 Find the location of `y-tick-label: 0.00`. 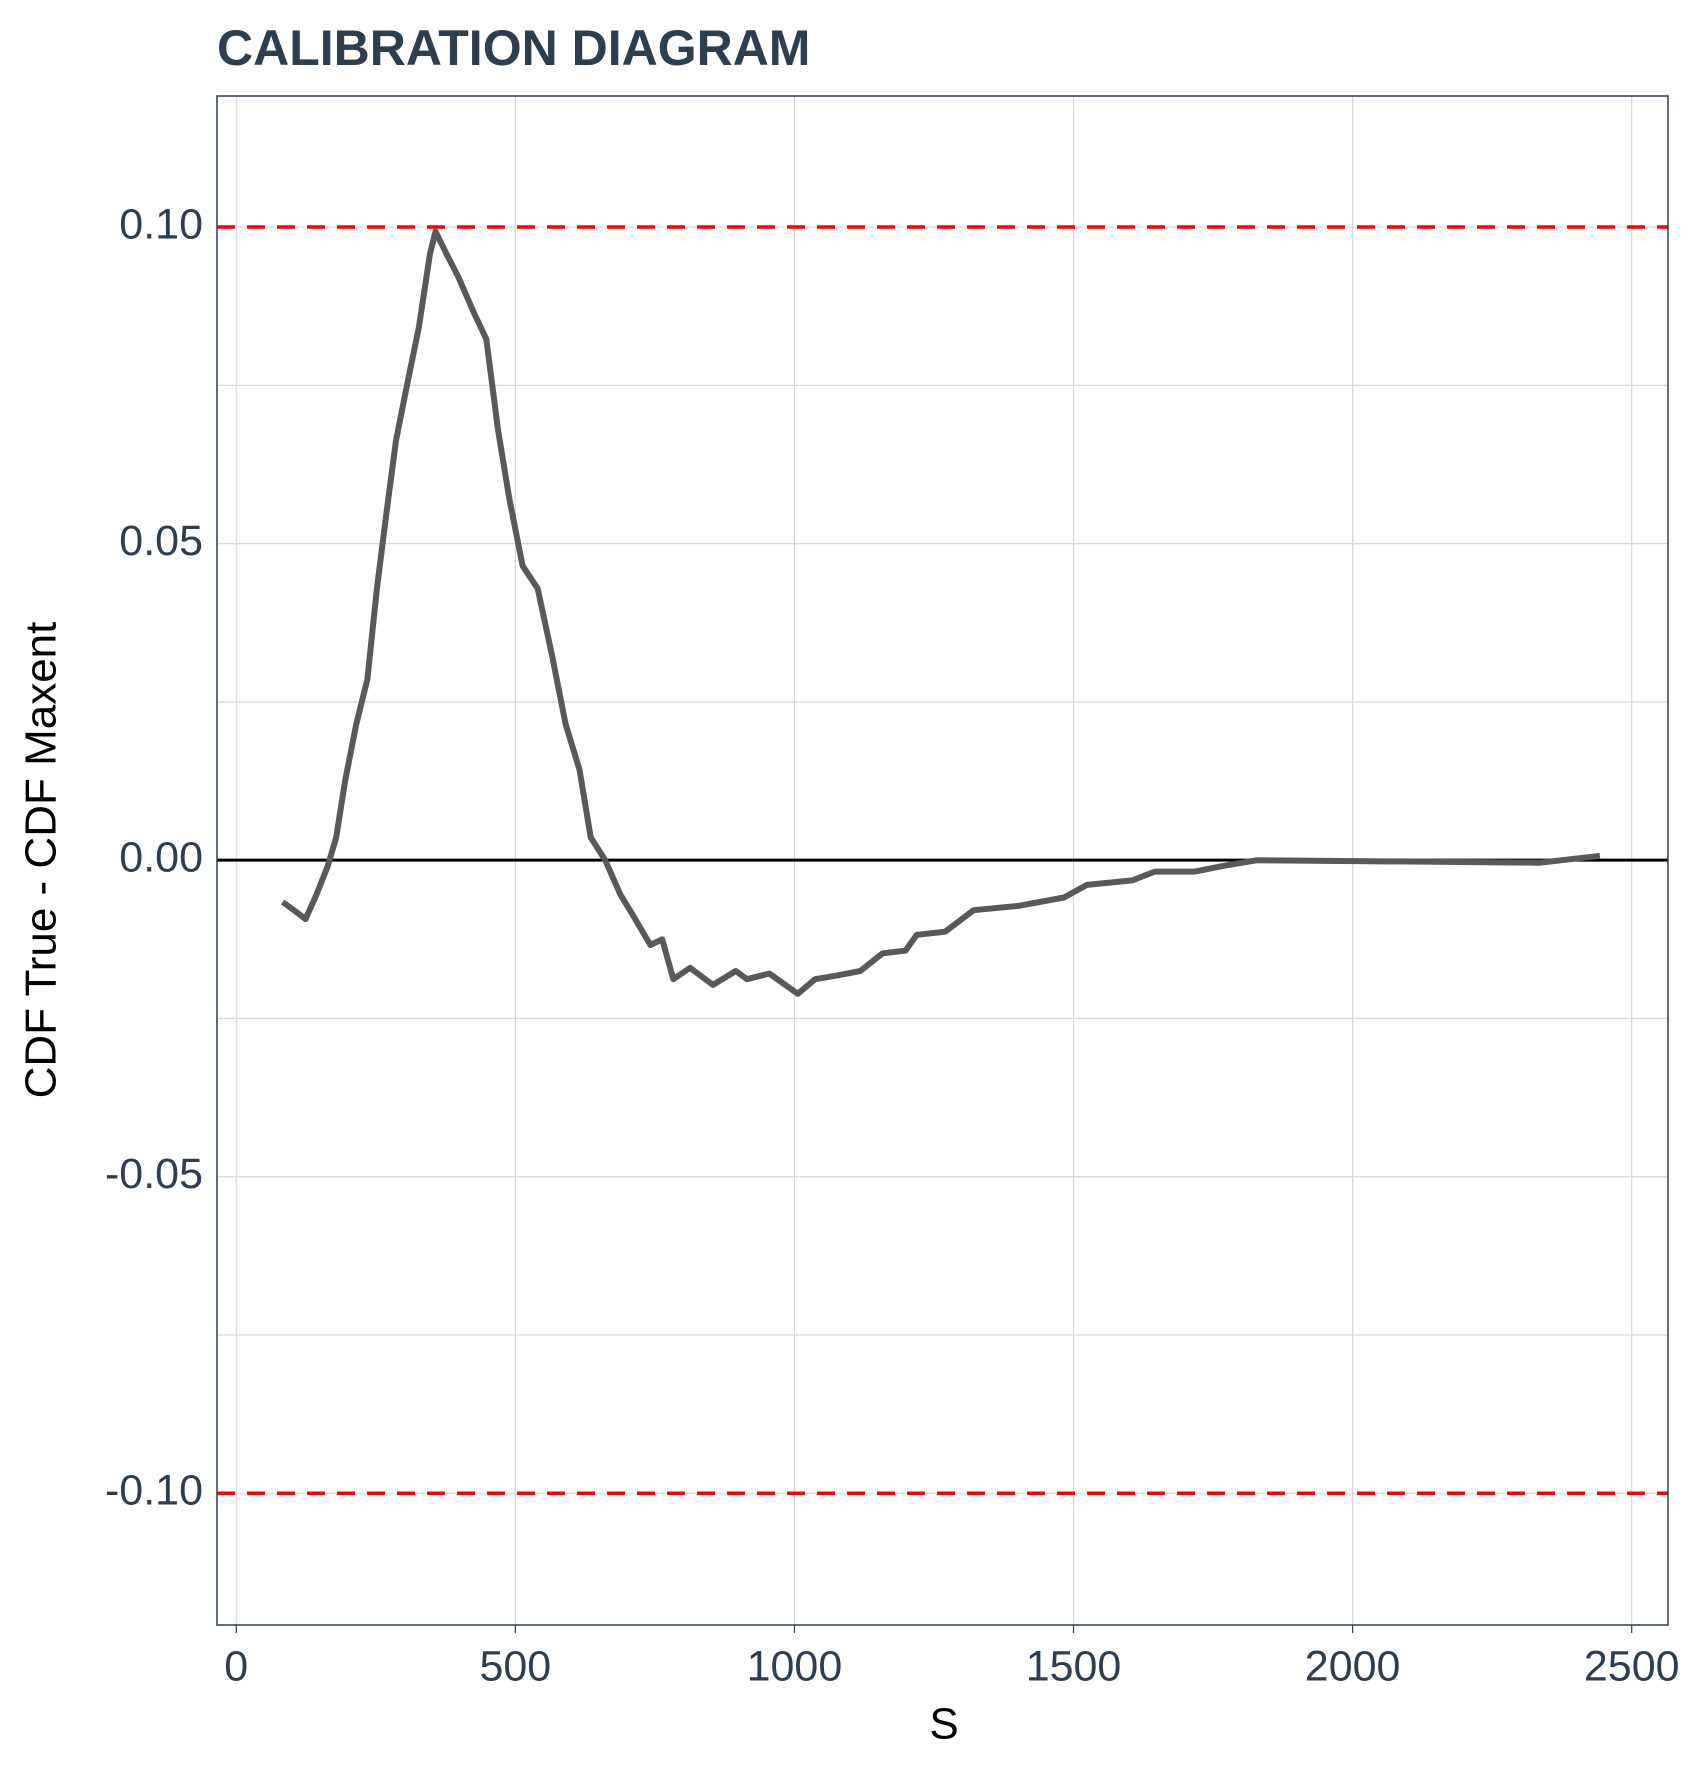

y-tick-label: 0.00 is located at coordinates (161, 858).